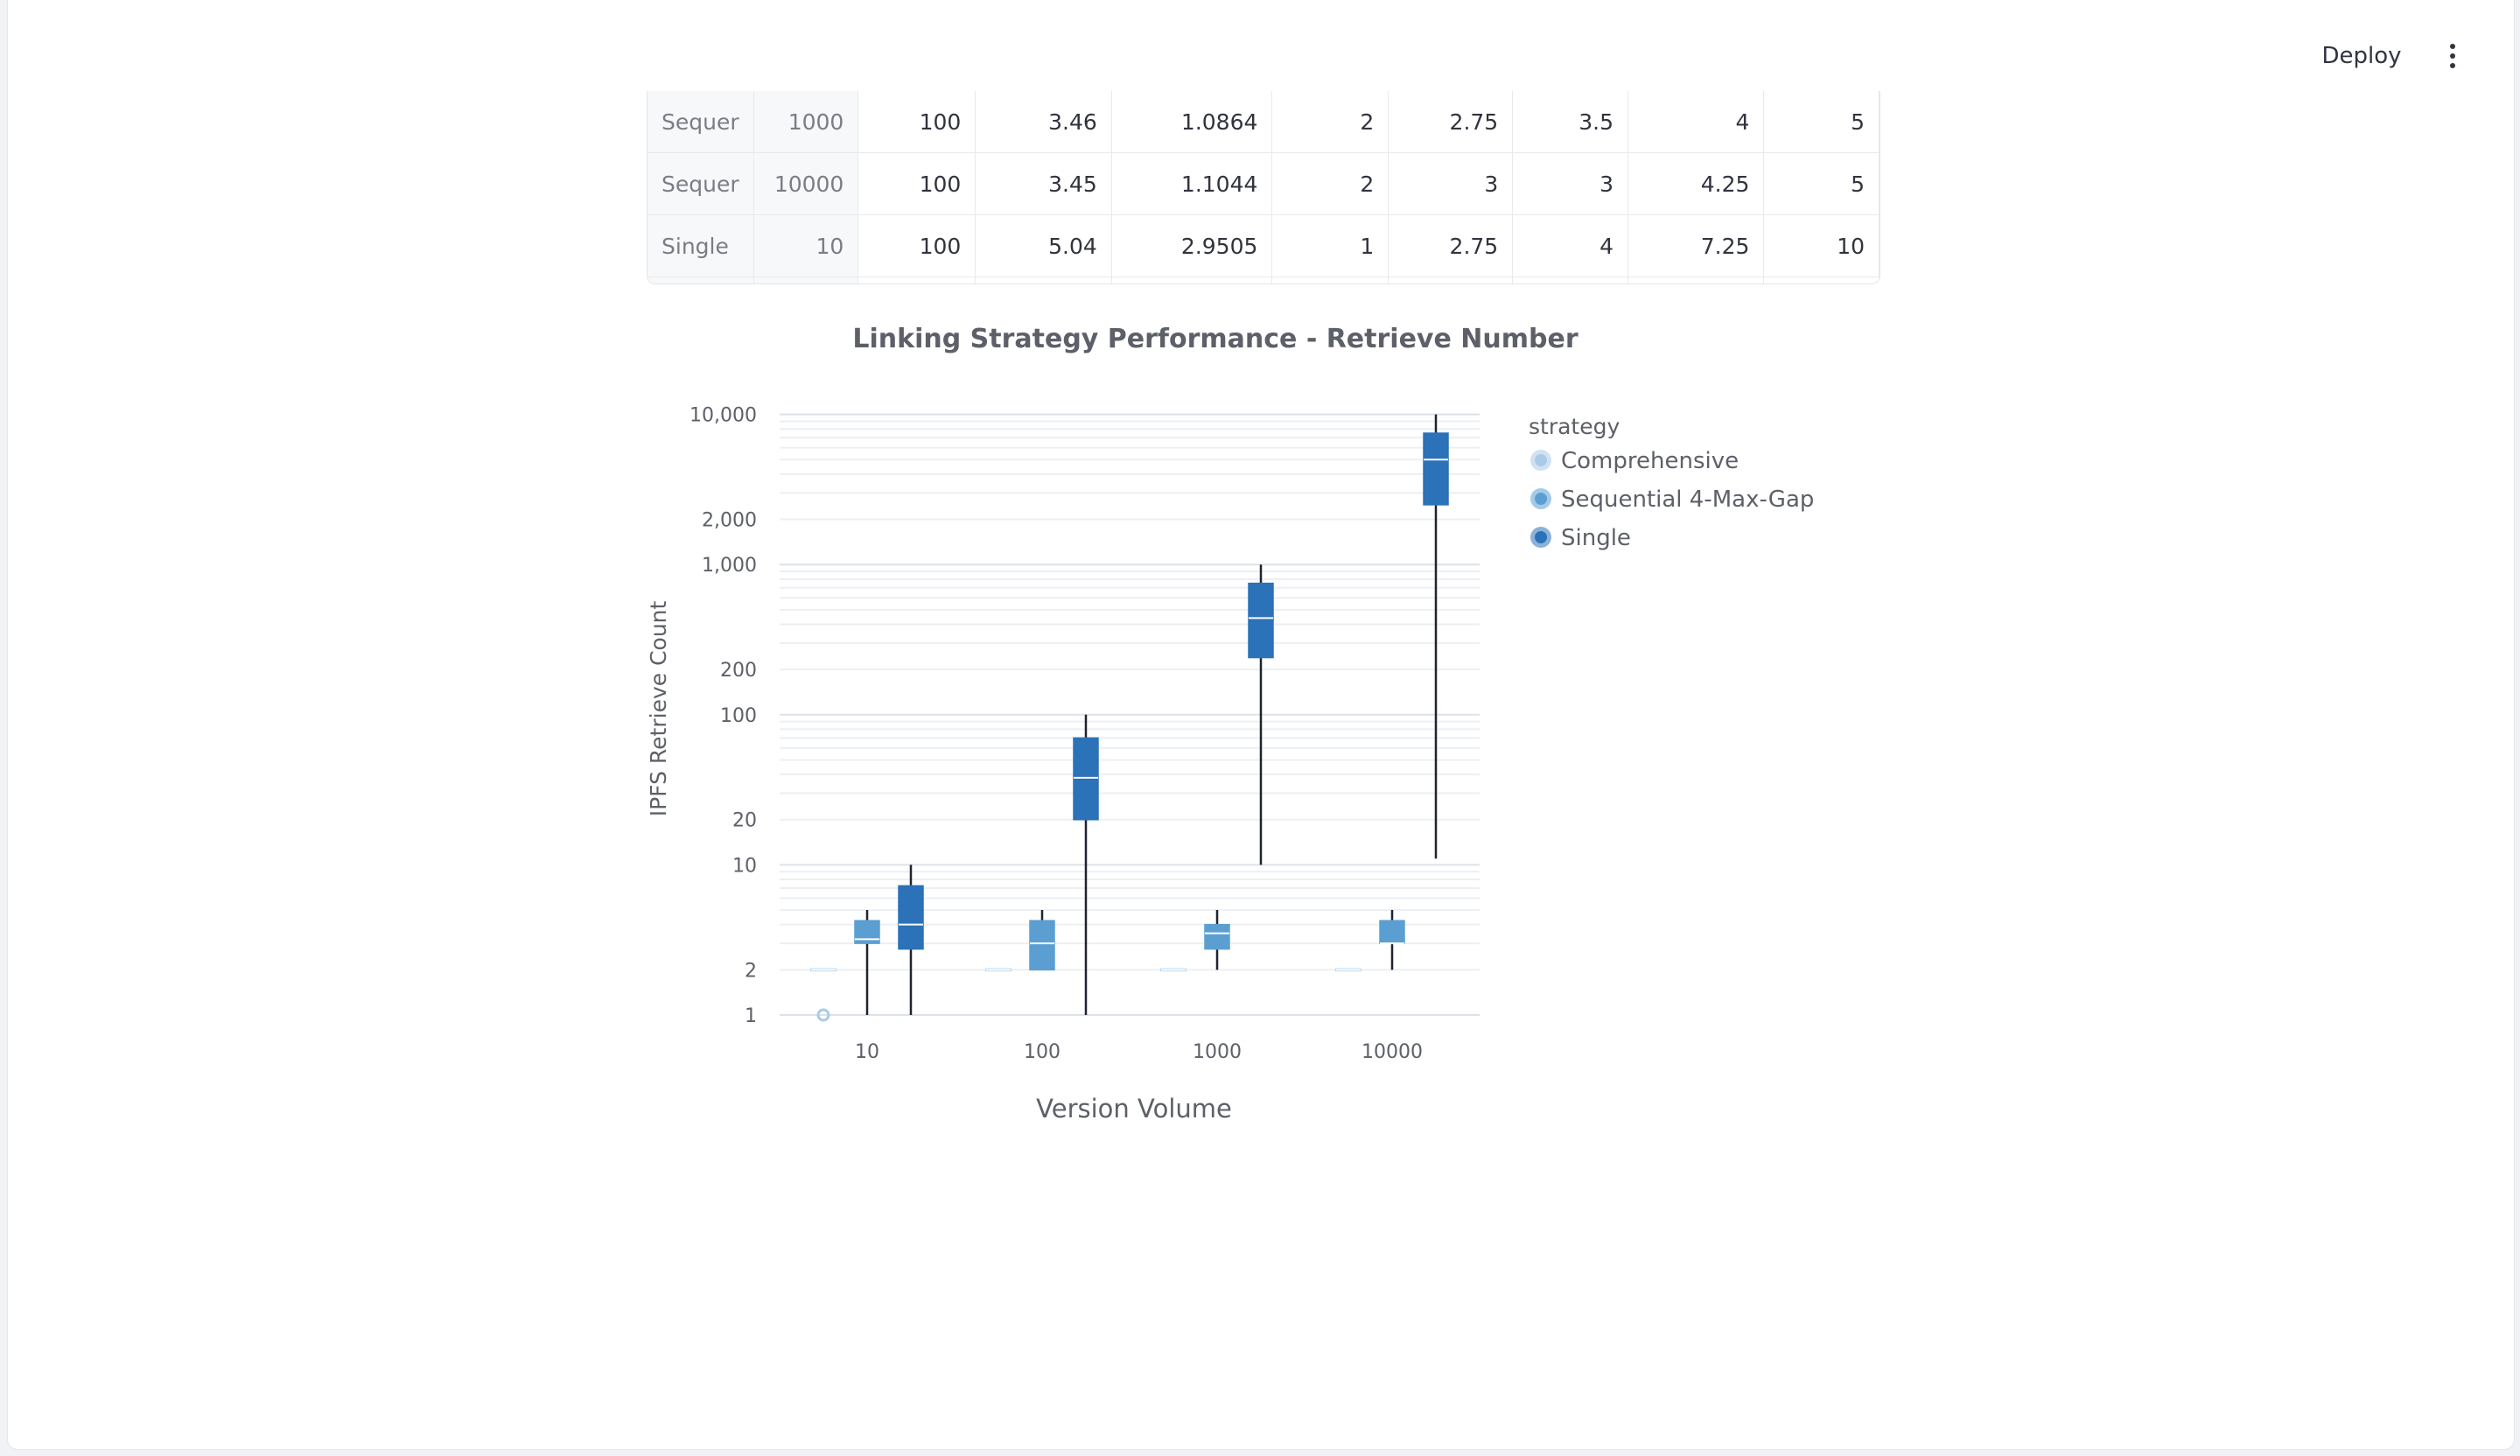 This screenshot has width=2520, height=1456. Describe the element at coordinates (738, 671) in the screenshot. I see `y-tick-label: 200` at that location.